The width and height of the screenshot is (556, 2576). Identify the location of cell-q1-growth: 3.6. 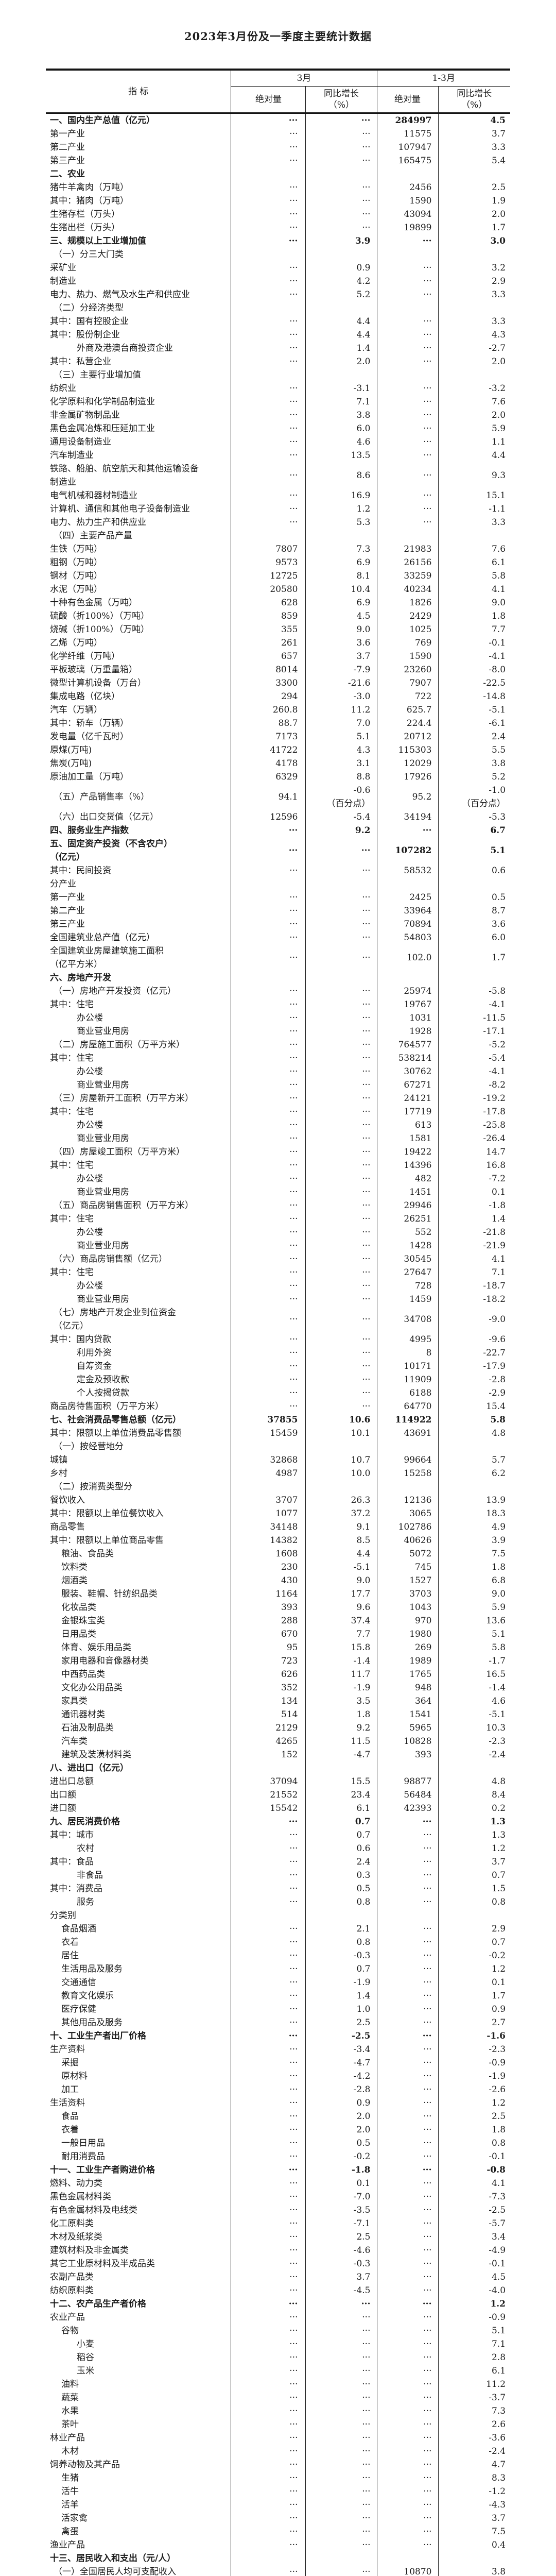
(474, 924).